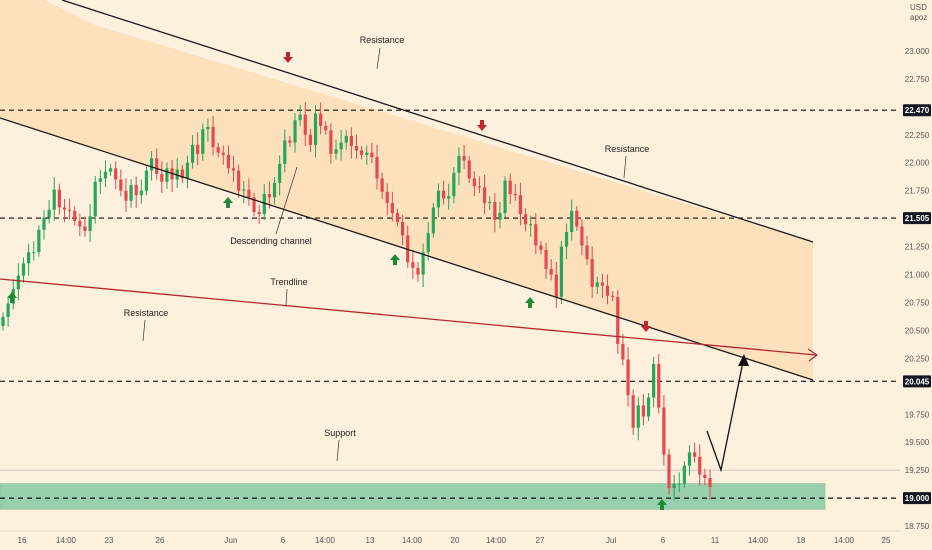 The image size is (932, 550). What do you see at coordinates (627, 149) in the screenshot?
I see `annotation-label: Resistance` at bounding box center [627, 149].